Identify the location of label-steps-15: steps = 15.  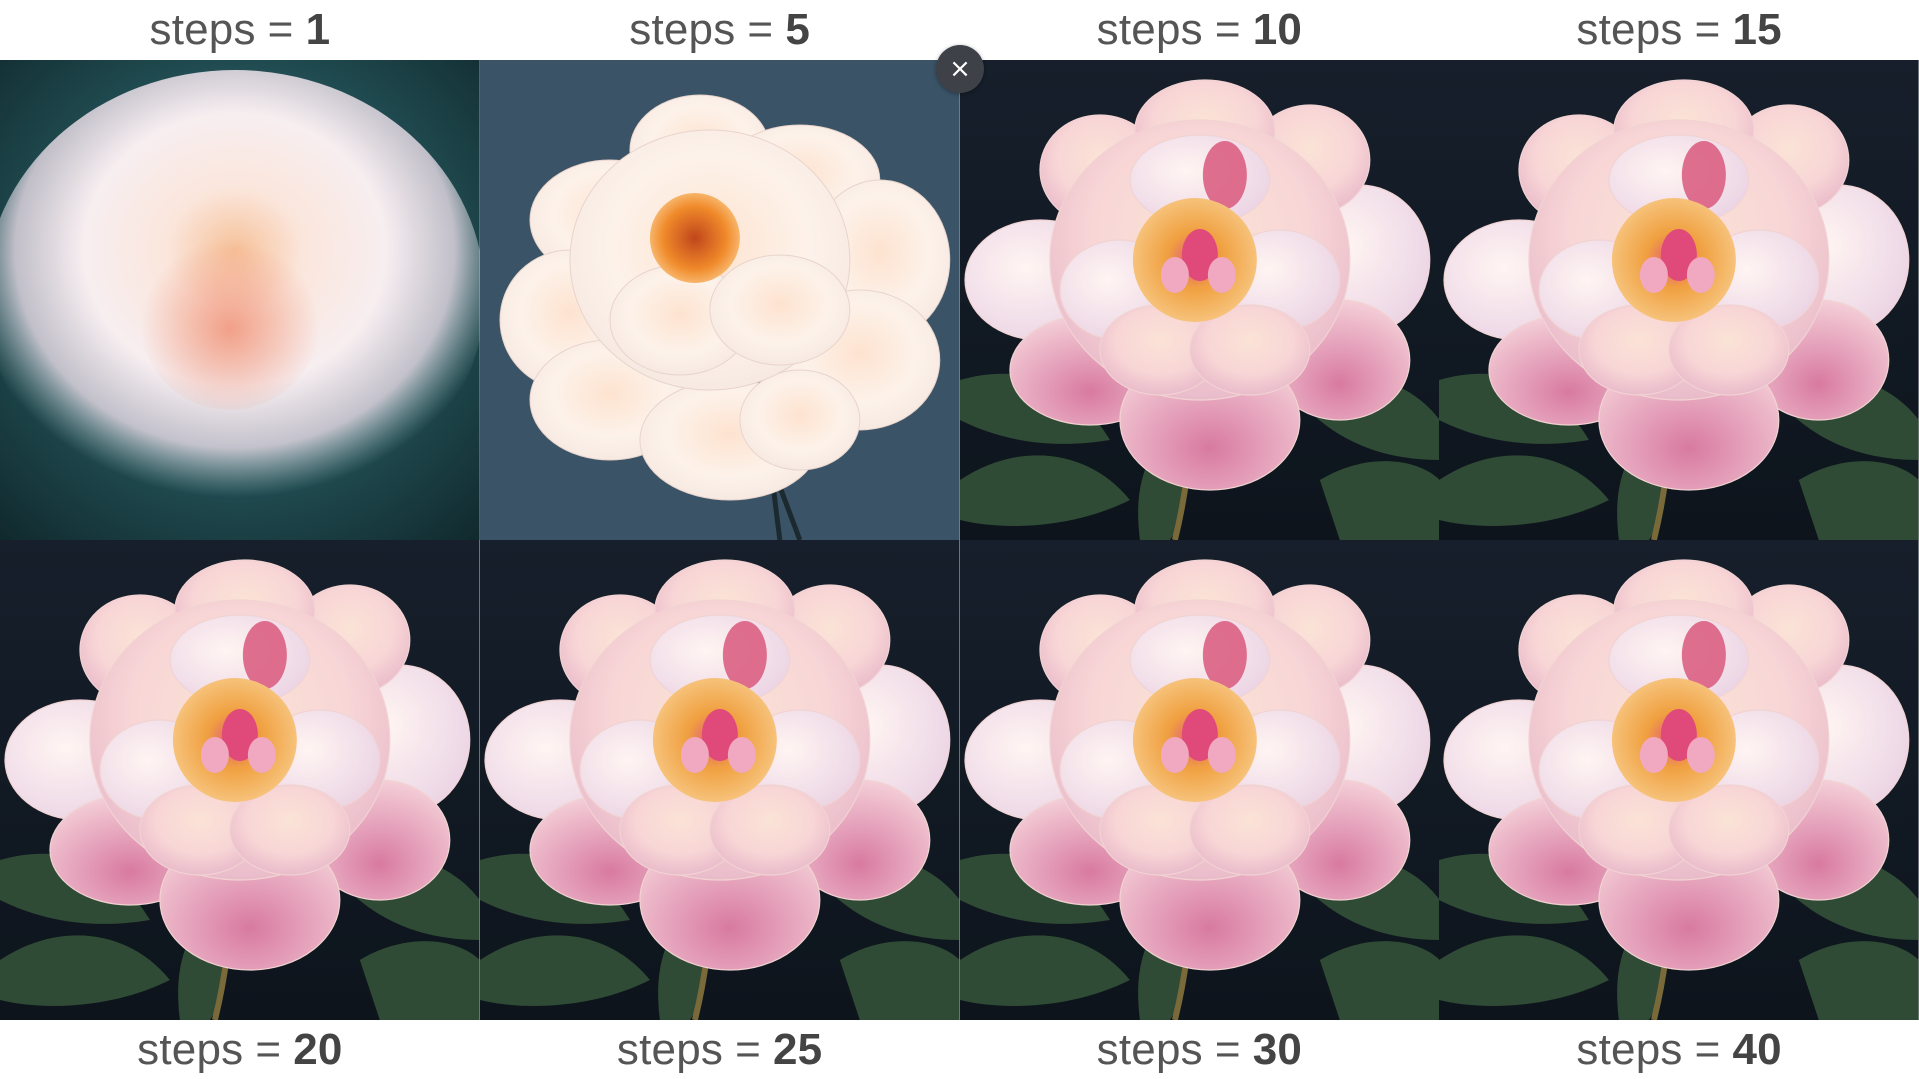
(1679, 29).